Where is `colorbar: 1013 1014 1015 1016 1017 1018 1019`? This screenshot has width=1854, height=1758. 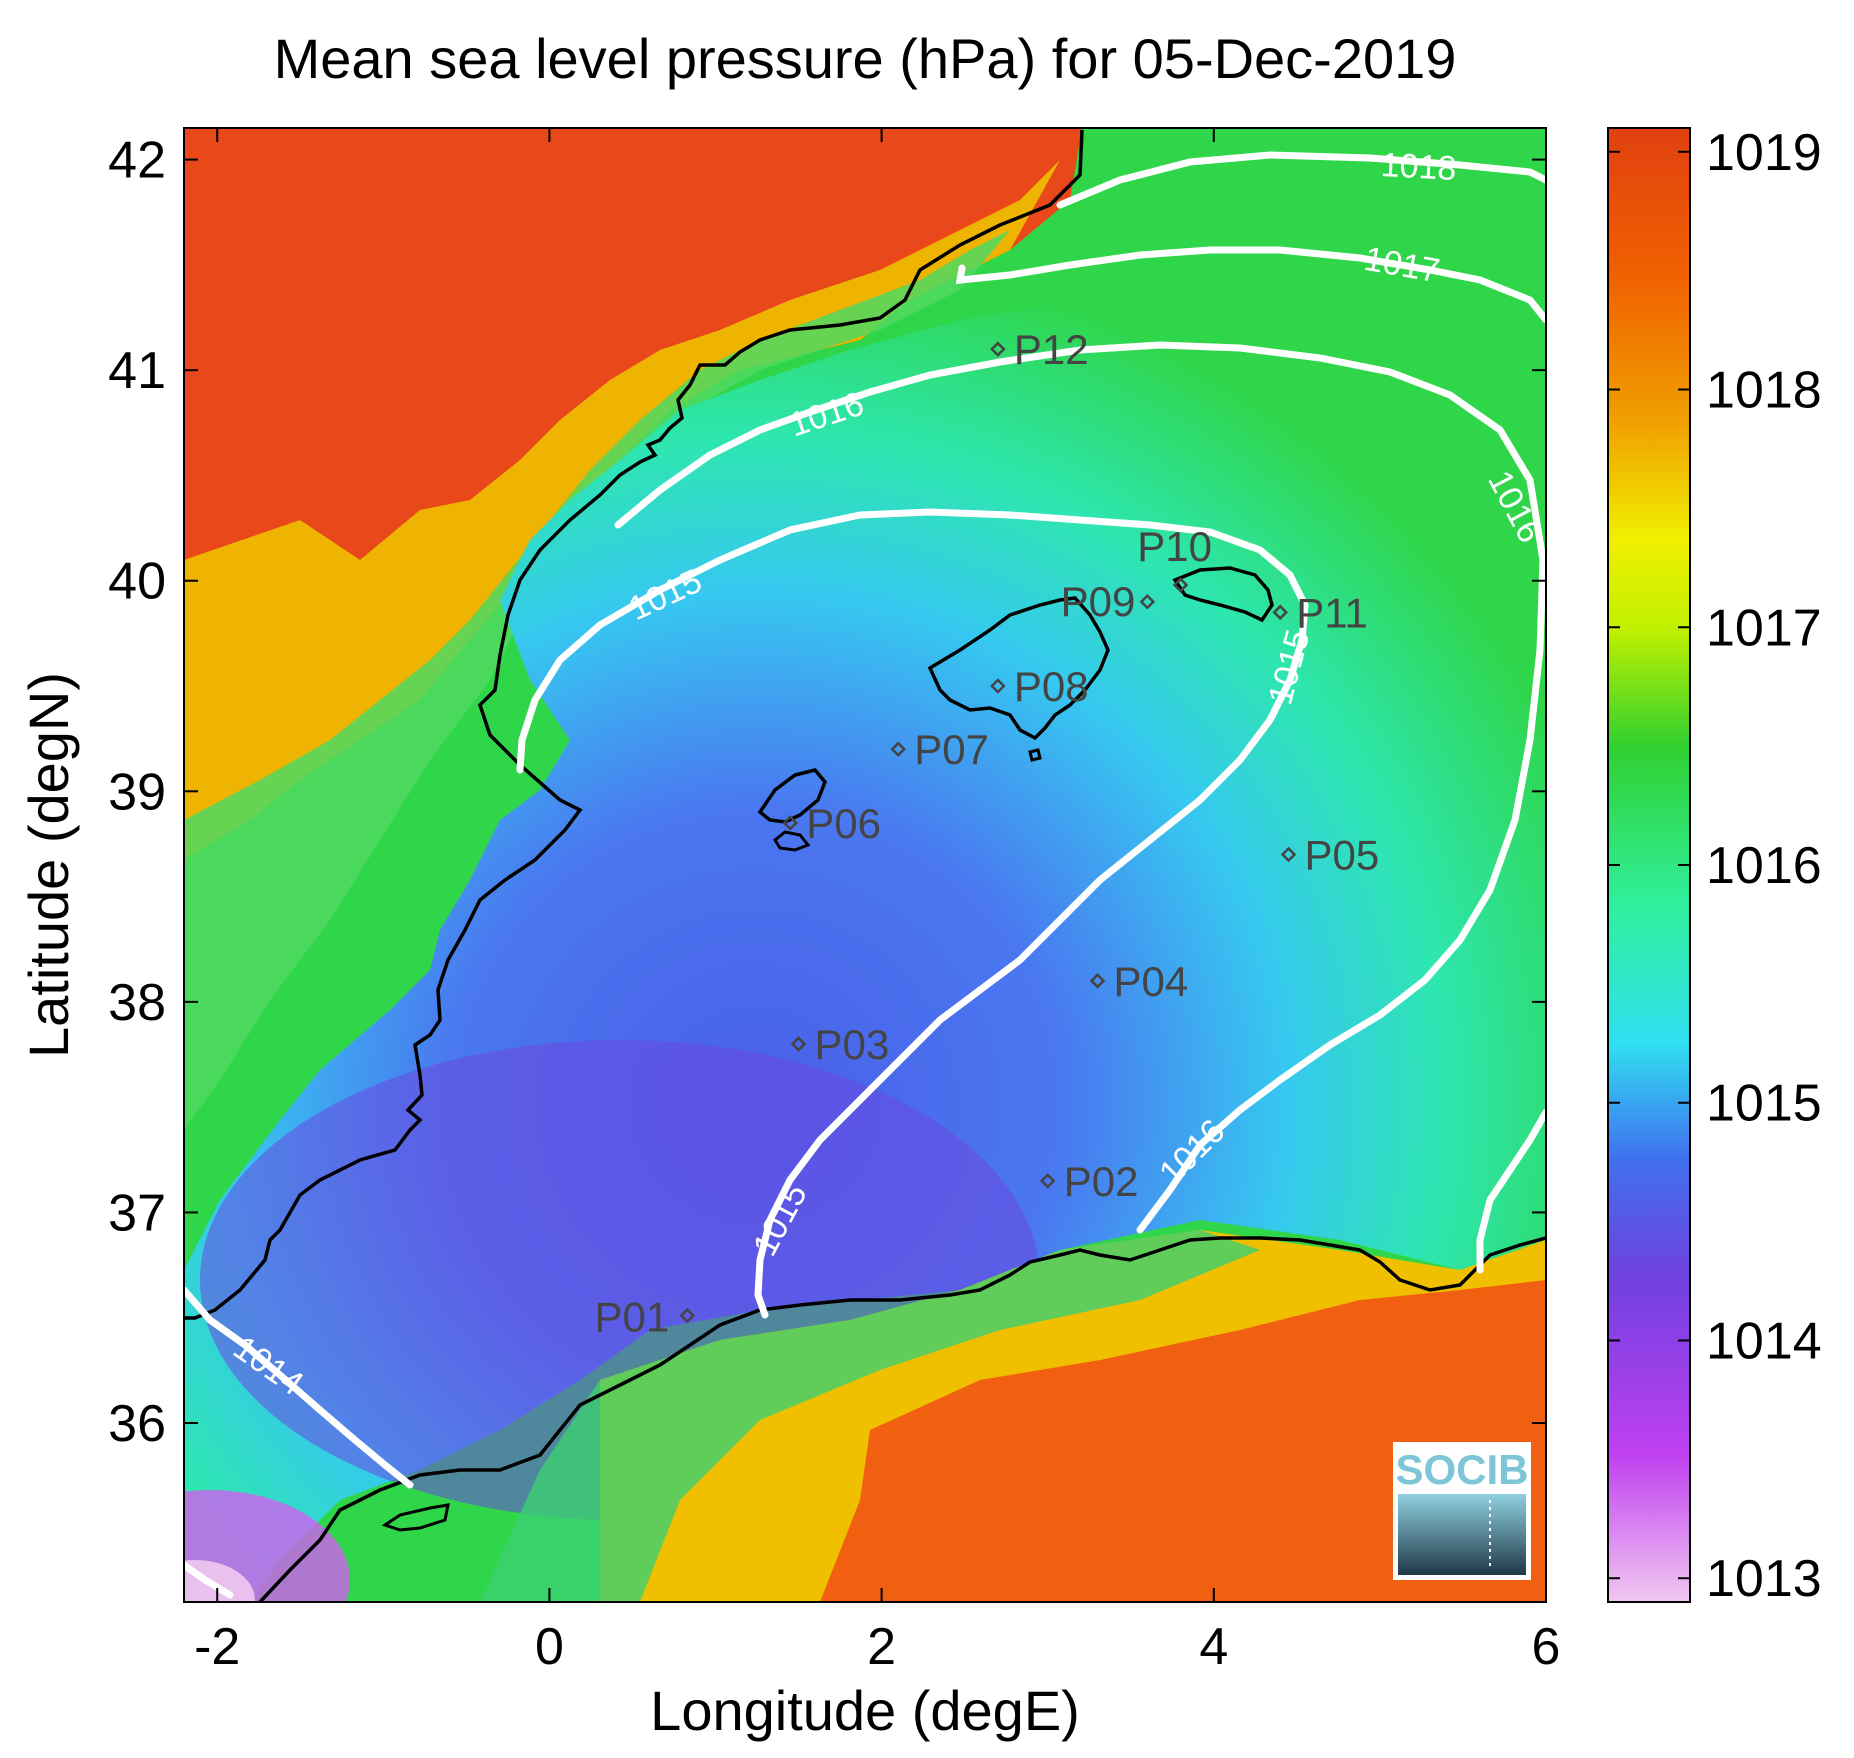
colorbar: 1013 1014 1015 1016 1017 1018 1019 is located at coordinates (1714, 866).